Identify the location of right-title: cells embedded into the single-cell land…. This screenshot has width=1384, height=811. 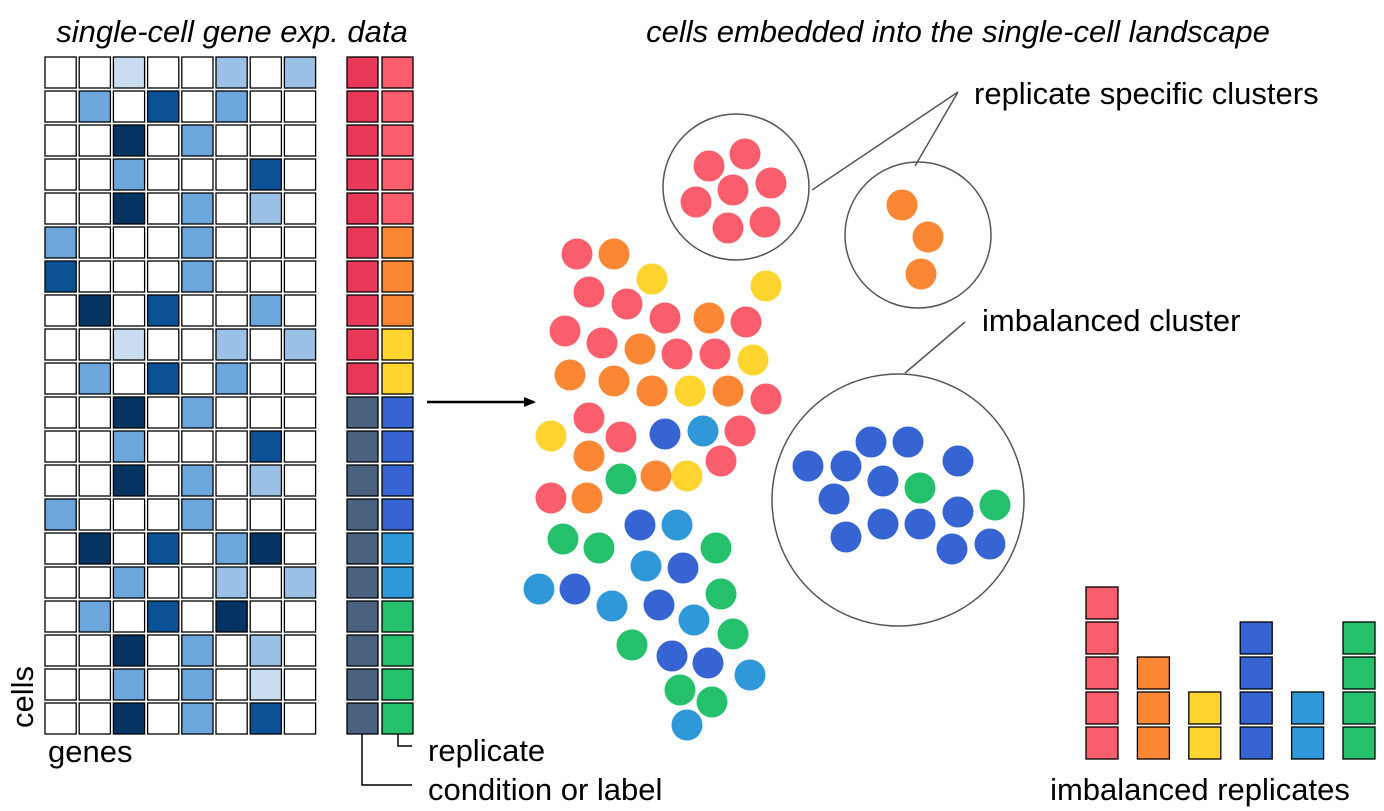
(958, 31).